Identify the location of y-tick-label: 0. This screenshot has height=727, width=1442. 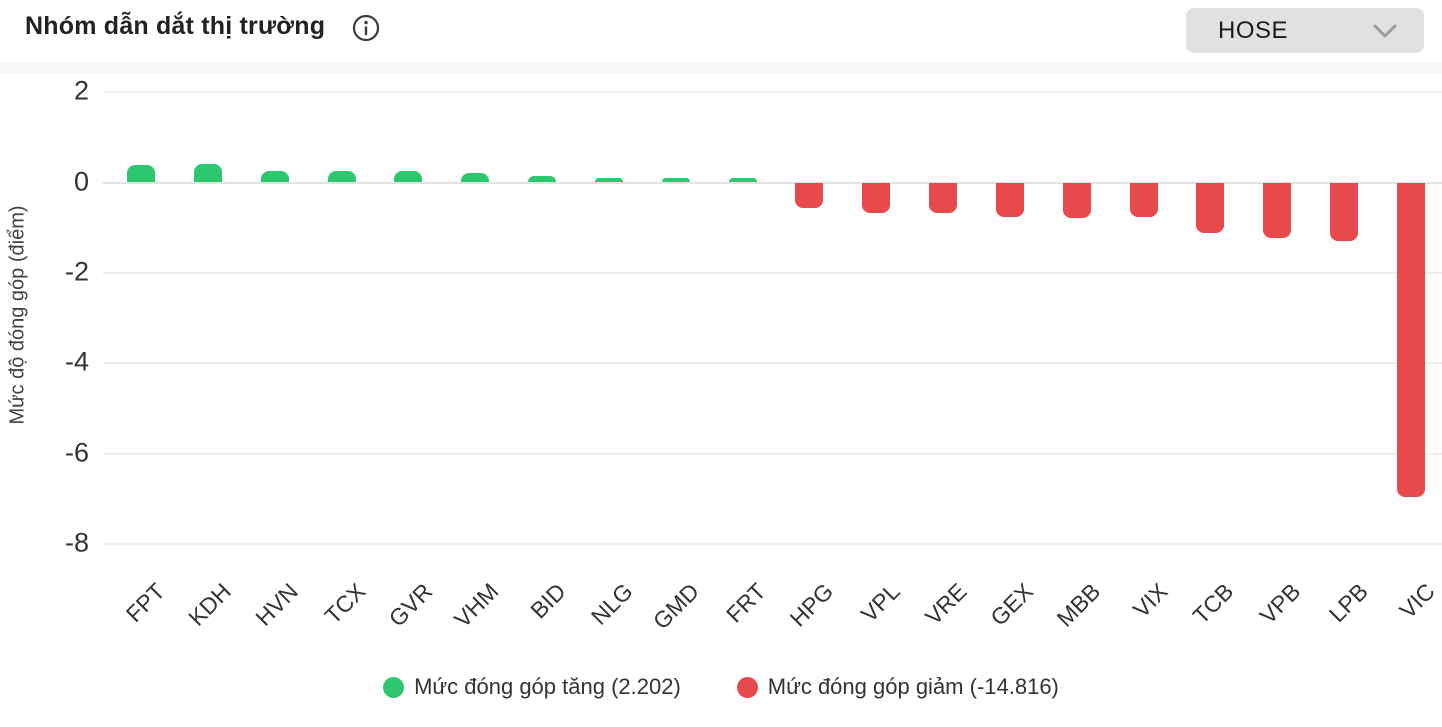
(81, 180).